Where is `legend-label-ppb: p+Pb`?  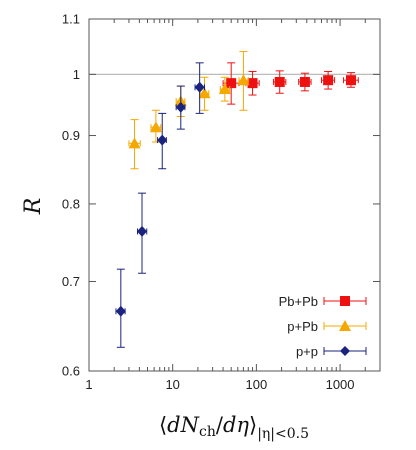
legend-label-ppb: p+Pb is located at coordinates (302, 326).